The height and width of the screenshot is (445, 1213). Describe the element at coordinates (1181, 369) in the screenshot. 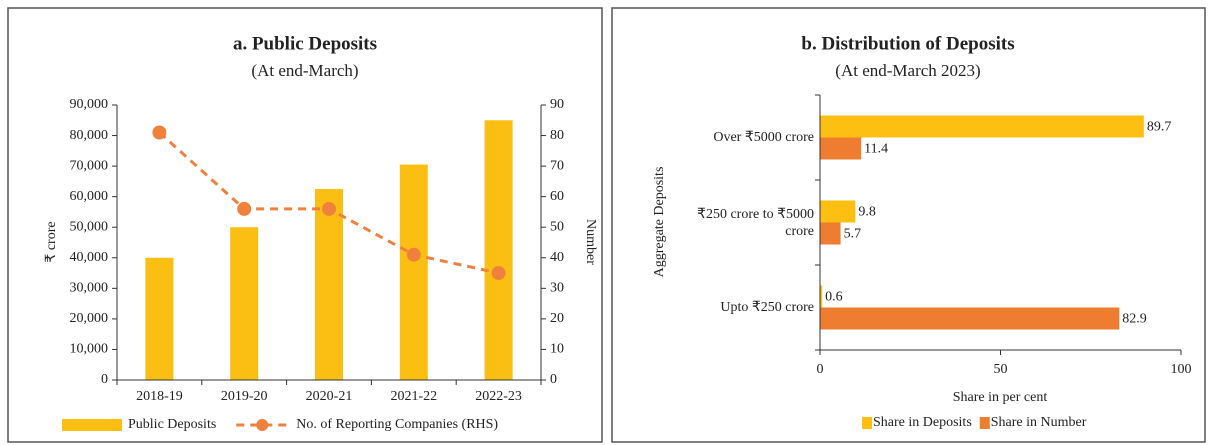

I see `x-tick-label: 100` at that location.